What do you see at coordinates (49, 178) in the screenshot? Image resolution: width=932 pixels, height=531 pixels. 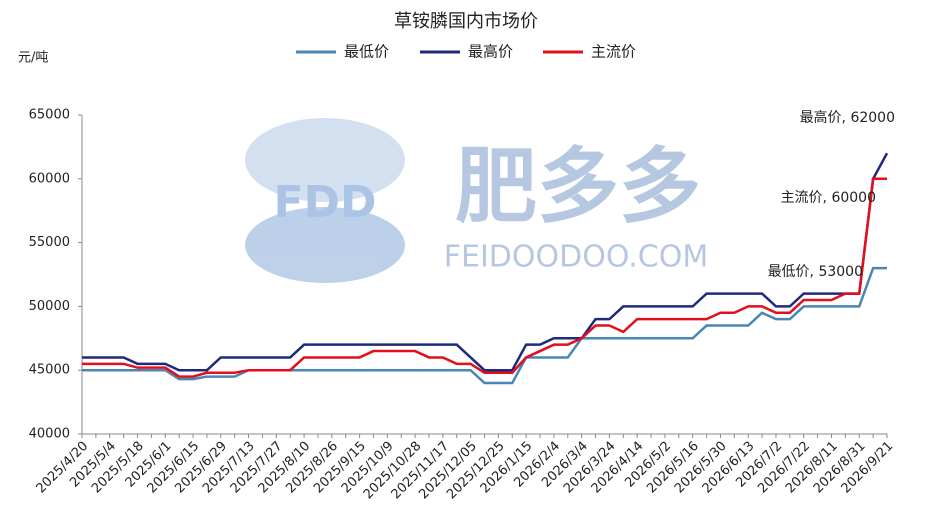 I see `y-tick-label: 60000` at bounding box center [49, 178].